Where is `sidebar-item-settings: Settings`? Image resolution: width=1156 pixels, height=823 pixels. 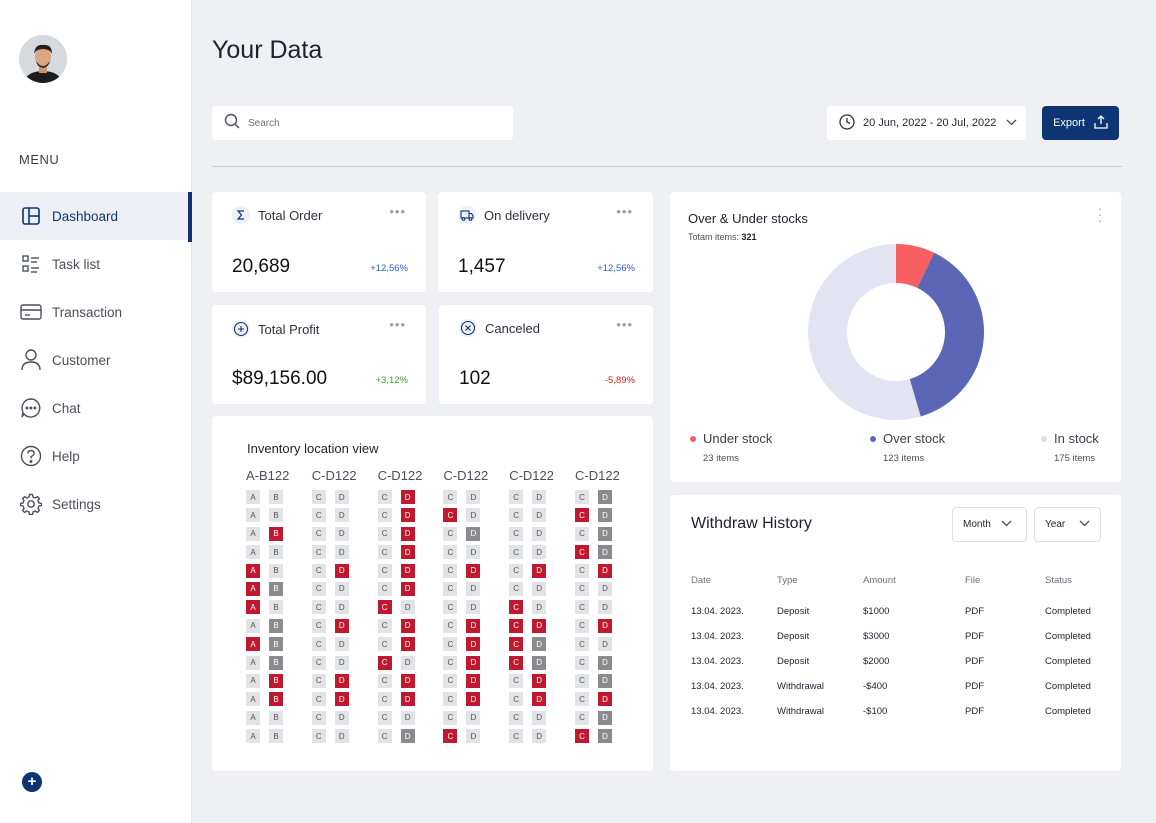 sidebar-item-settings: Settings is located at coordinates (96, 504).